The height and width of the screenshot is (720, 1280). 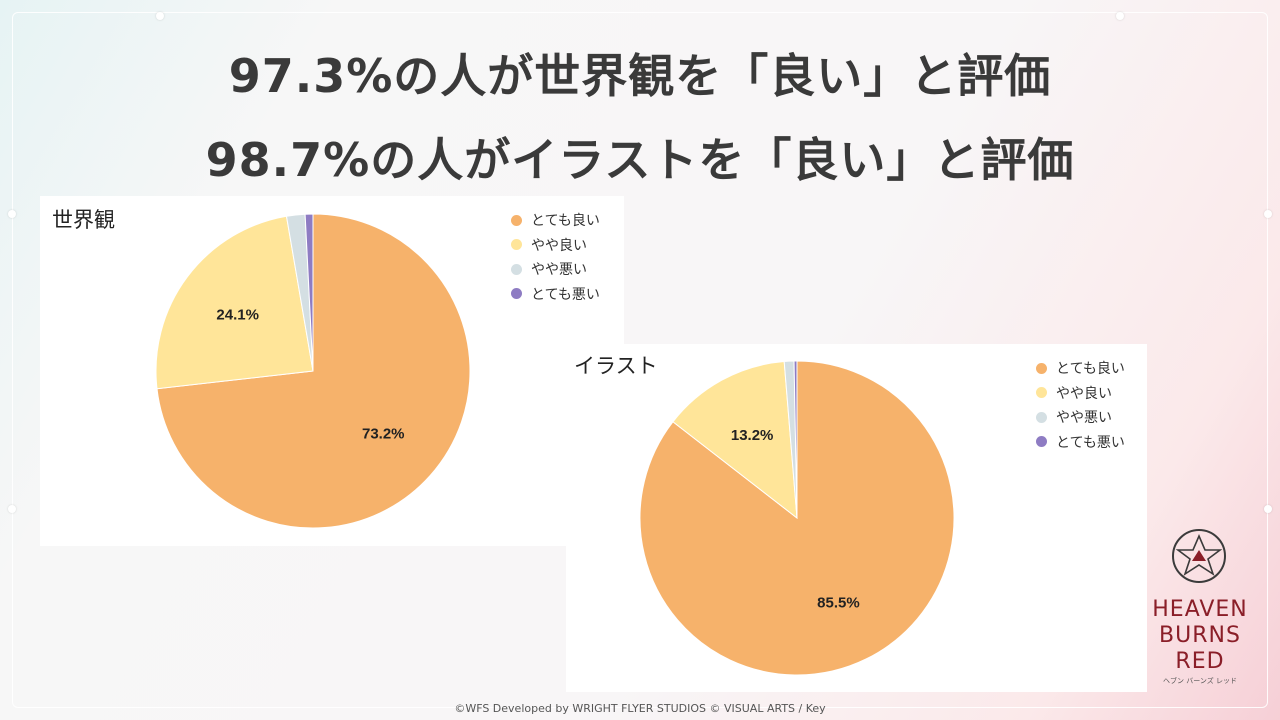 What do you see at coordinates (752, 435) in the screenshot?
I see `slice-data-label: 13.2%` at bounding box center [752, 435].